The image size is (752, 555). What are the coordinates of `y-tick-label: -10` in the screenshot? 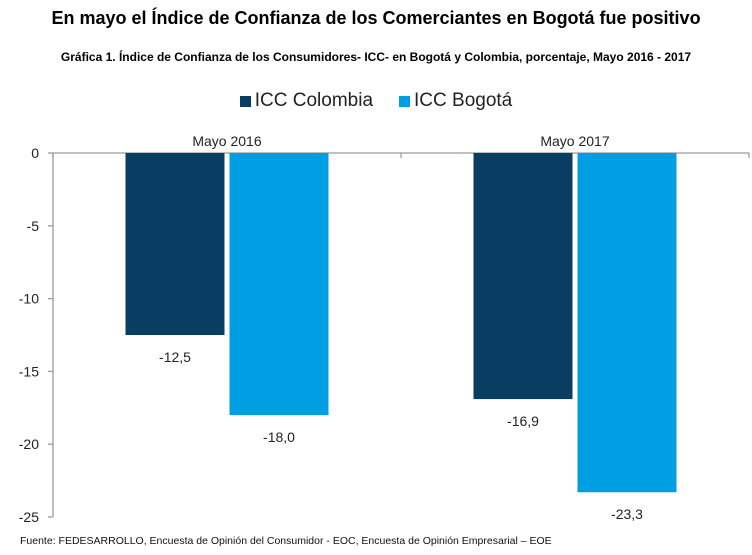 It's located at (29, 299).